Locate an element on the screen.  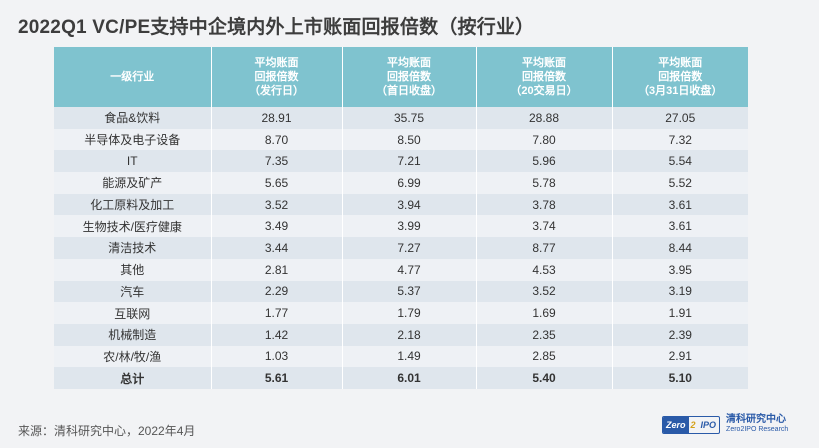
table-row: 清洁技术 3.44 7.27 8.77 8.44 is located at coordinates (401, 248).